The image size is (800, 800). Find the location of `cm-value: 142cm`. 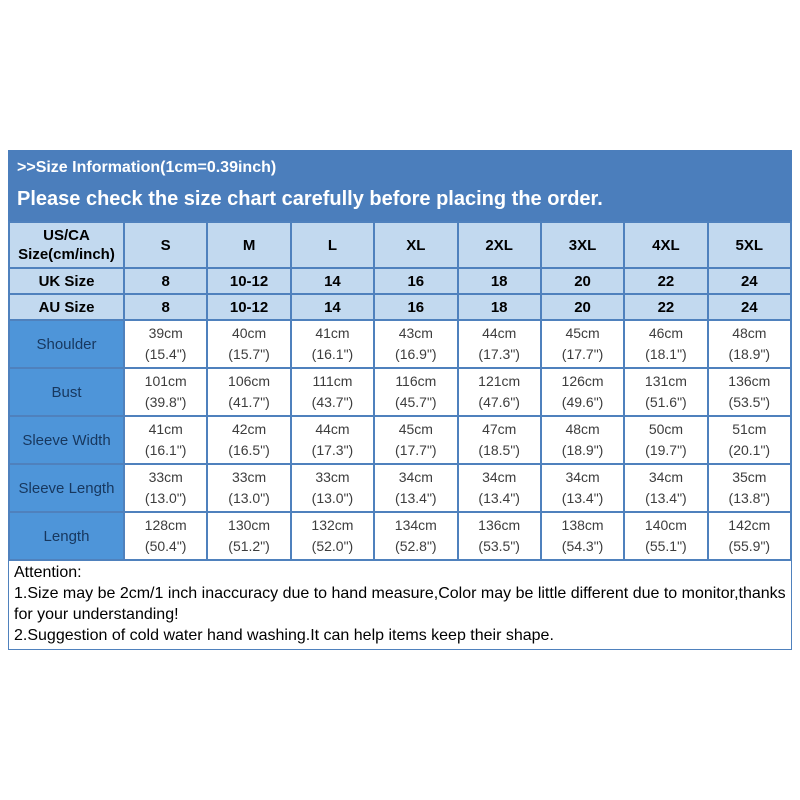

cm-value: 142cm is located at coordinates (749, 525).